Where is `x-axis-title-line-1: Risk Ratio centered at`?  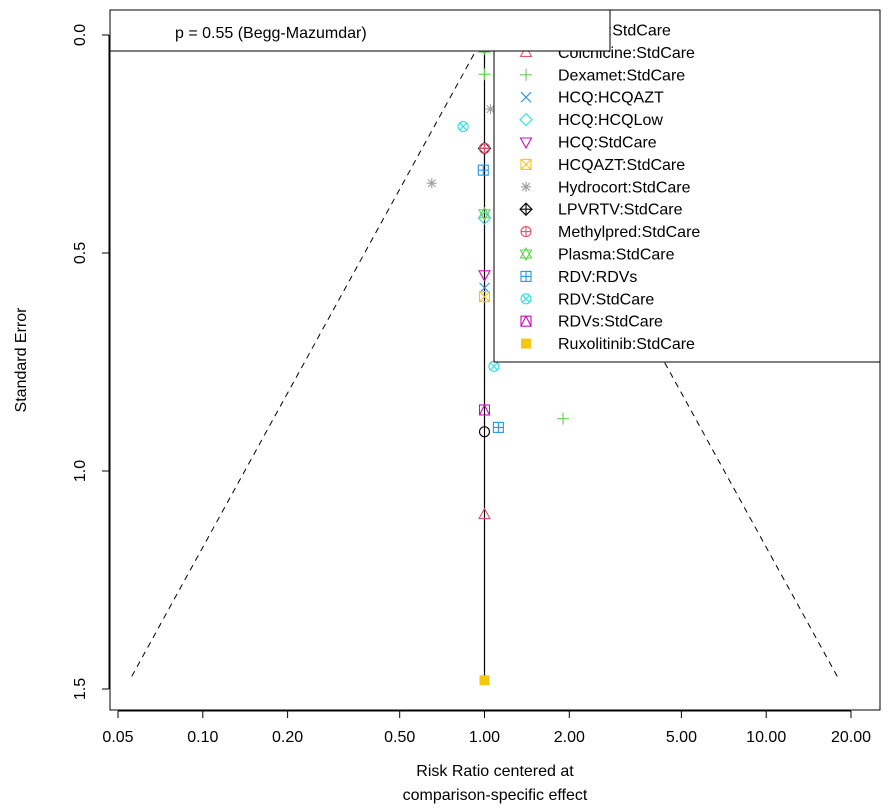
x-axis-title-line-1: Risk Ratio centered at is located at coordinates (495, 771).